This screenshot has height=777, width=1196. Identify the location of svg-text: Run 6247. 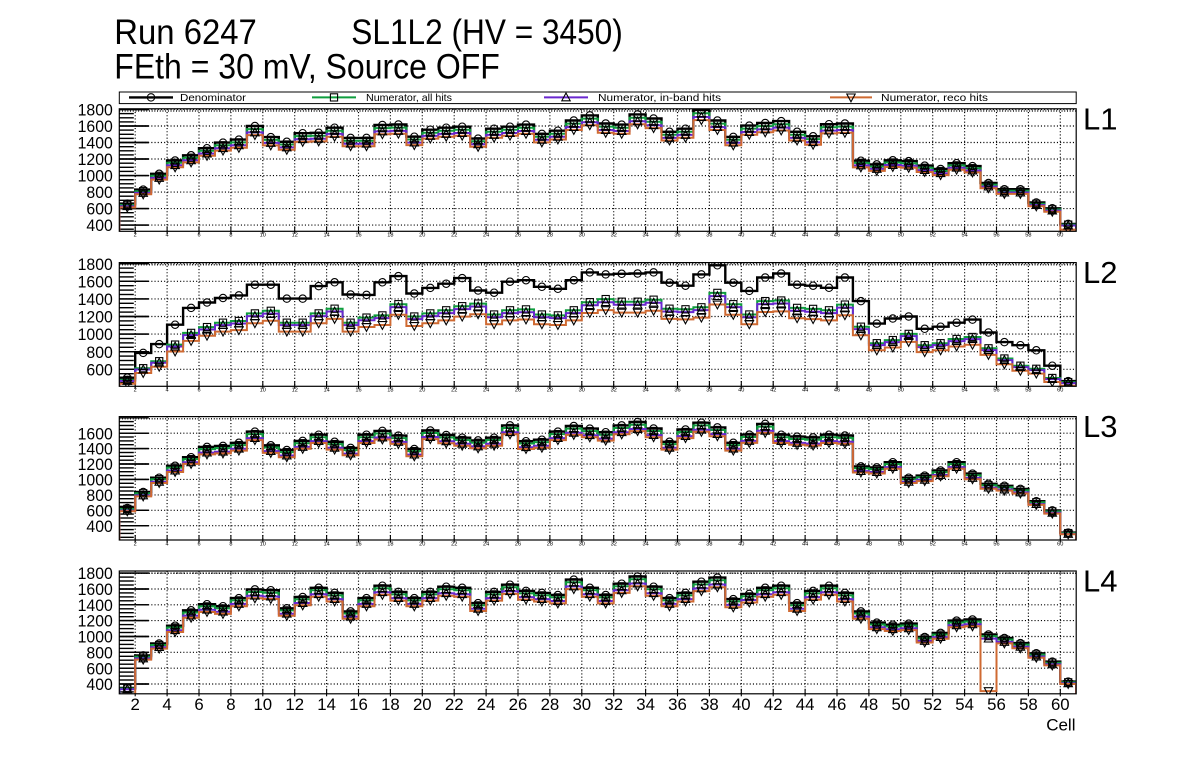
(185, 32).